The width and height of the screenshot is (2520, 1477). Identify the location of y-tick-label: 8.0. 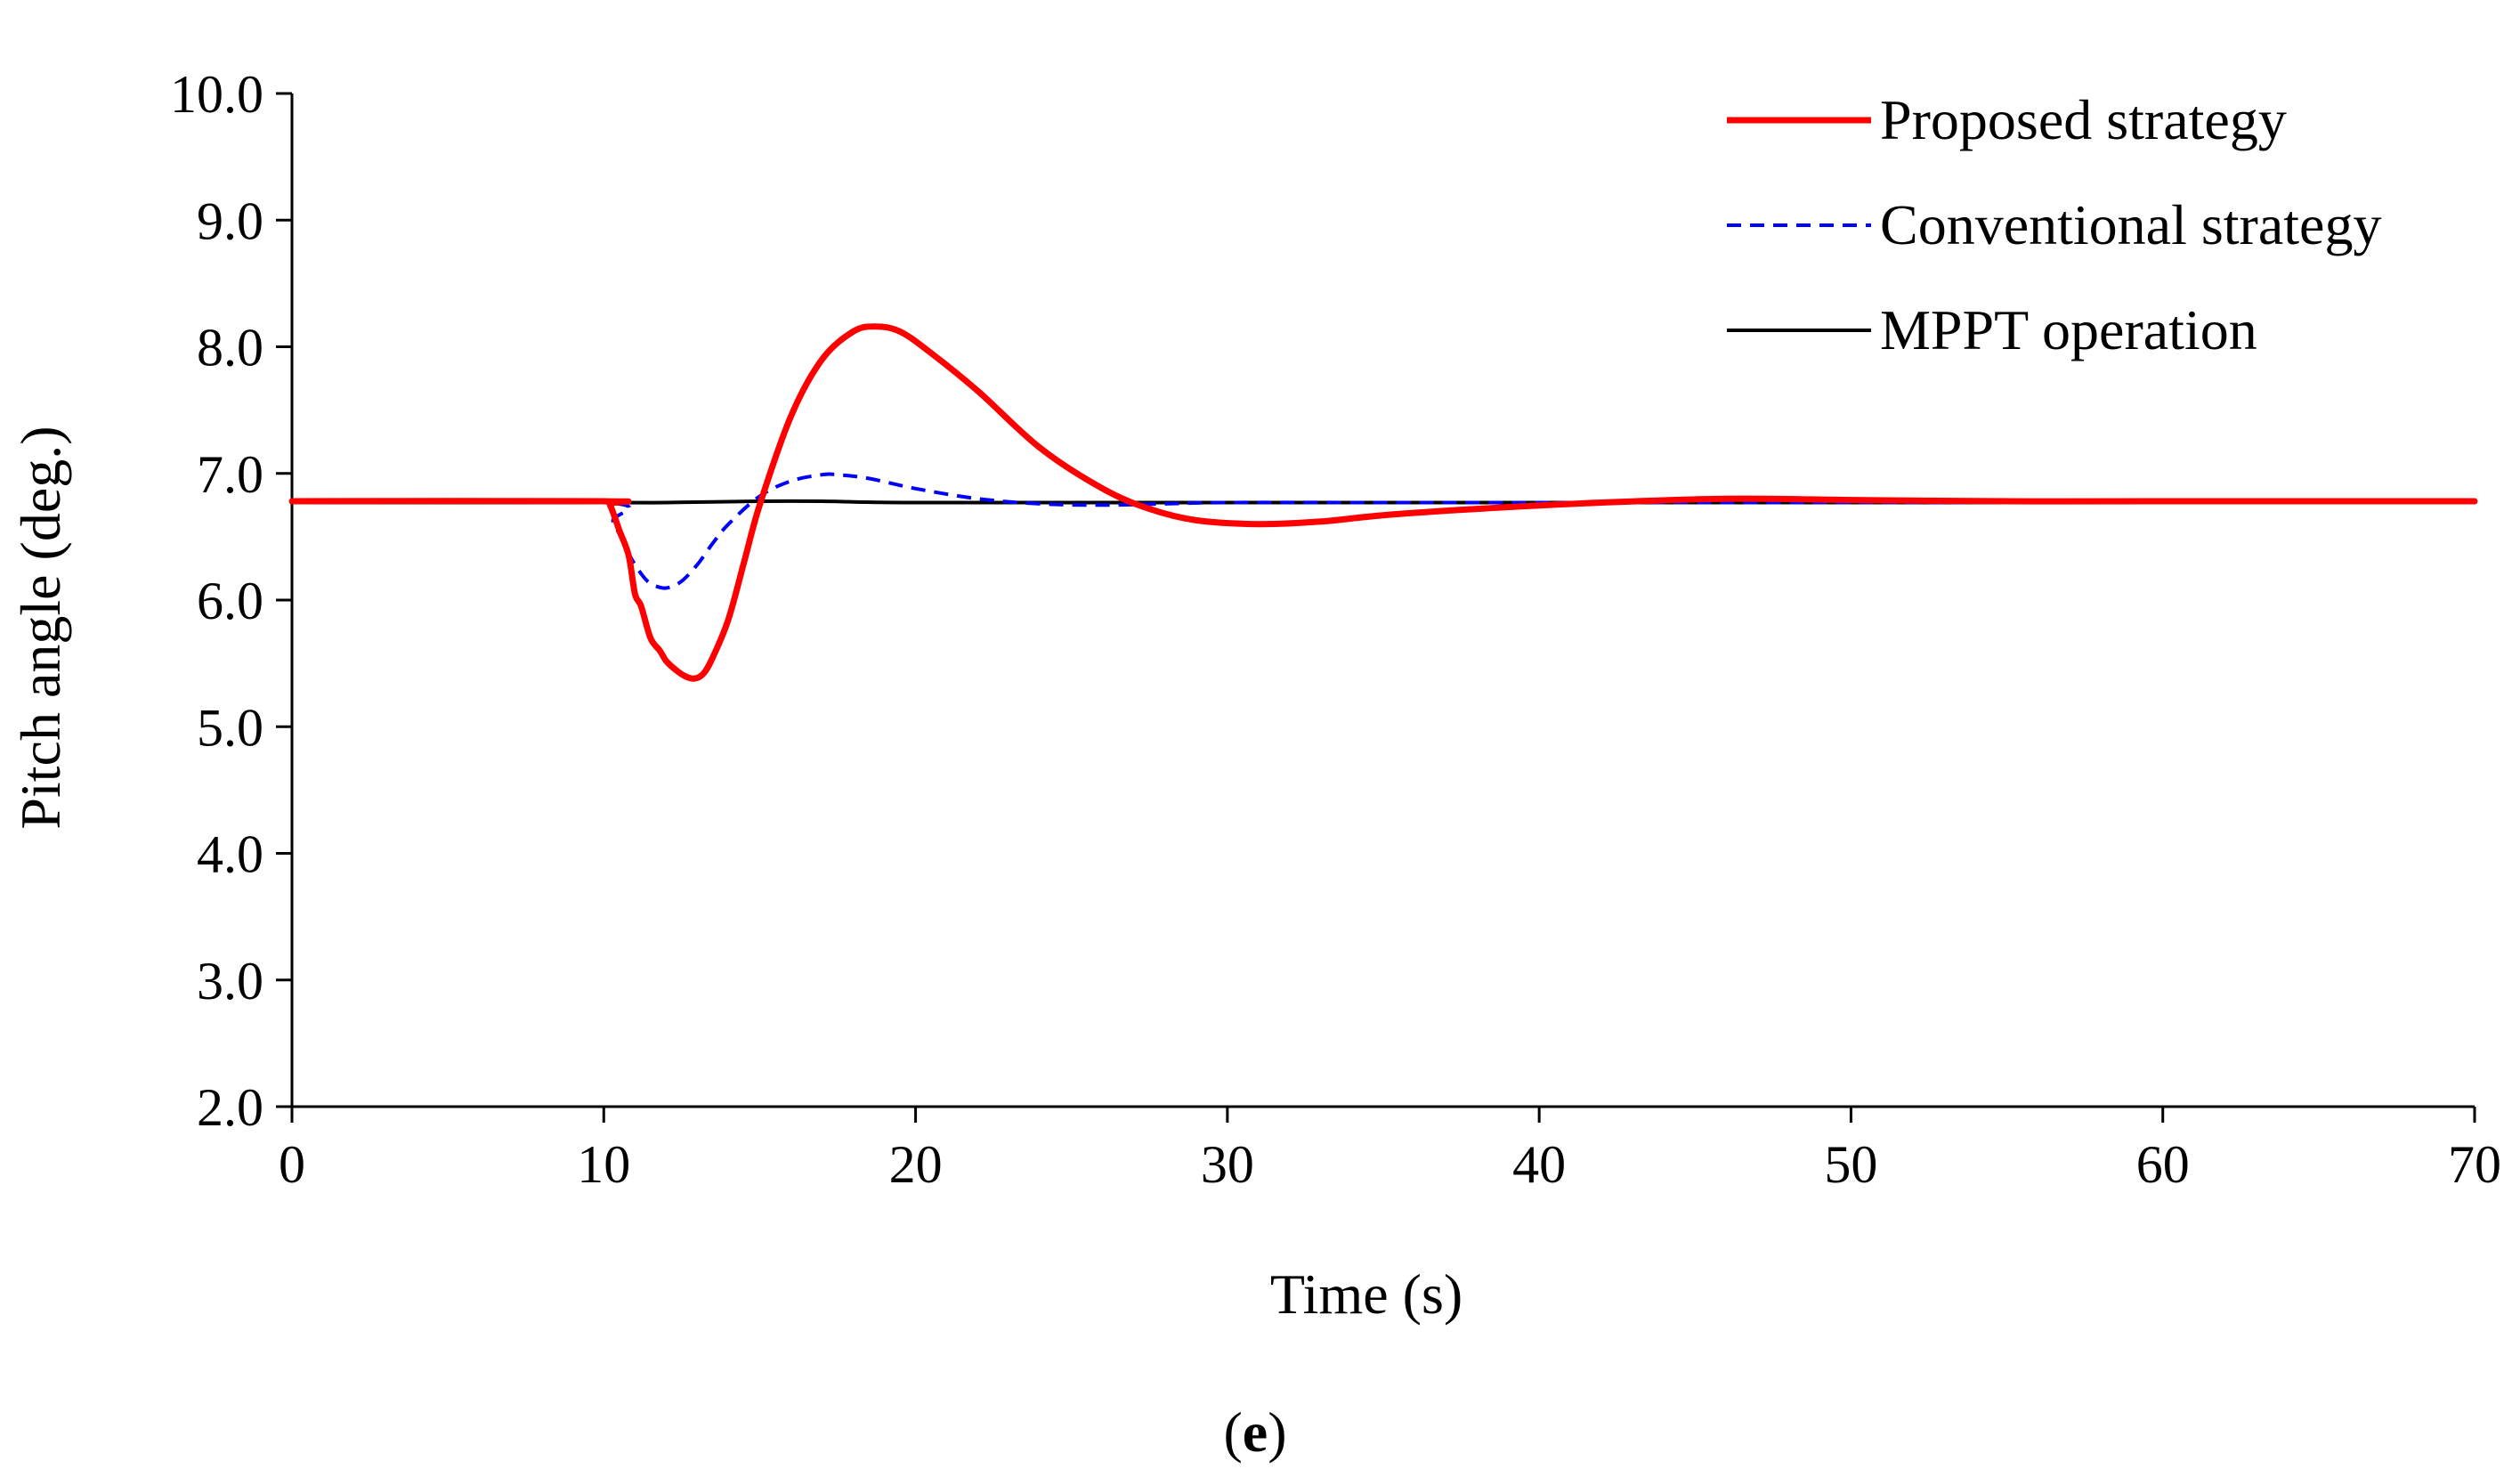
(230, 348).